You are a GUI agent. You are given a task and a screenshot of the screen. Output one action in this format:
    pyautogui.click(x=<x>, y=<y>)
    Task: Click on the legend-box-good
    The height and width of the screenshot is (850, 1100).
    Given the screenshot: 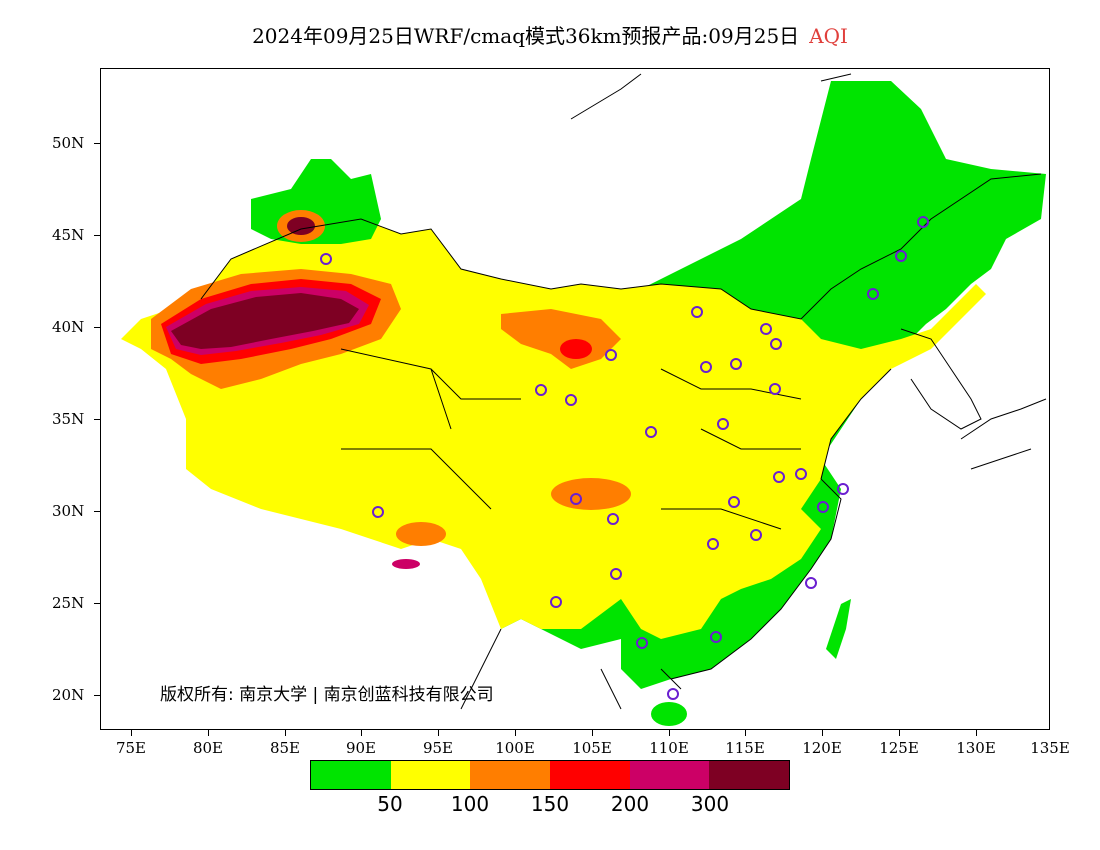 What is the action you would take?
    pyautogui.click(x=351, y=775)
    